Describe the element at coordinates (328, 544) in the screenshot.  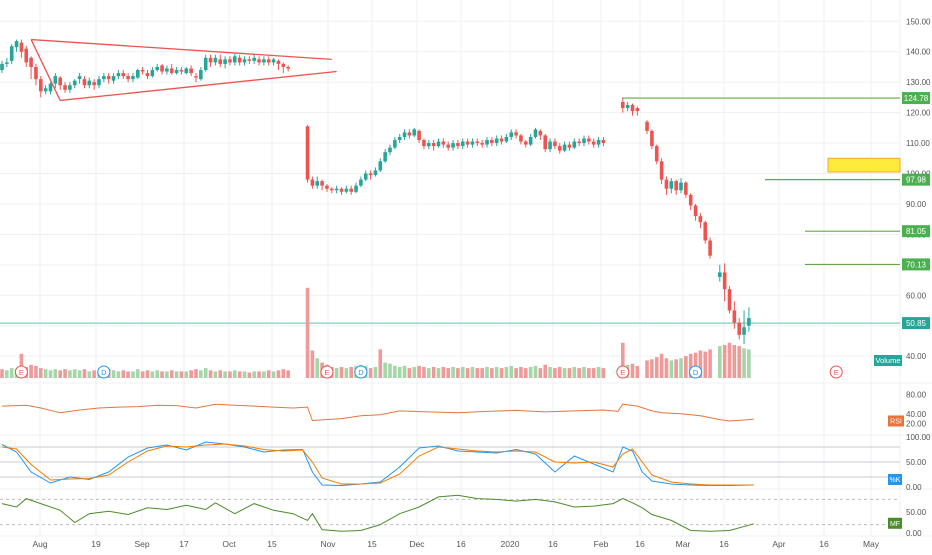
I see `time-tick-label: Nov` at that location.